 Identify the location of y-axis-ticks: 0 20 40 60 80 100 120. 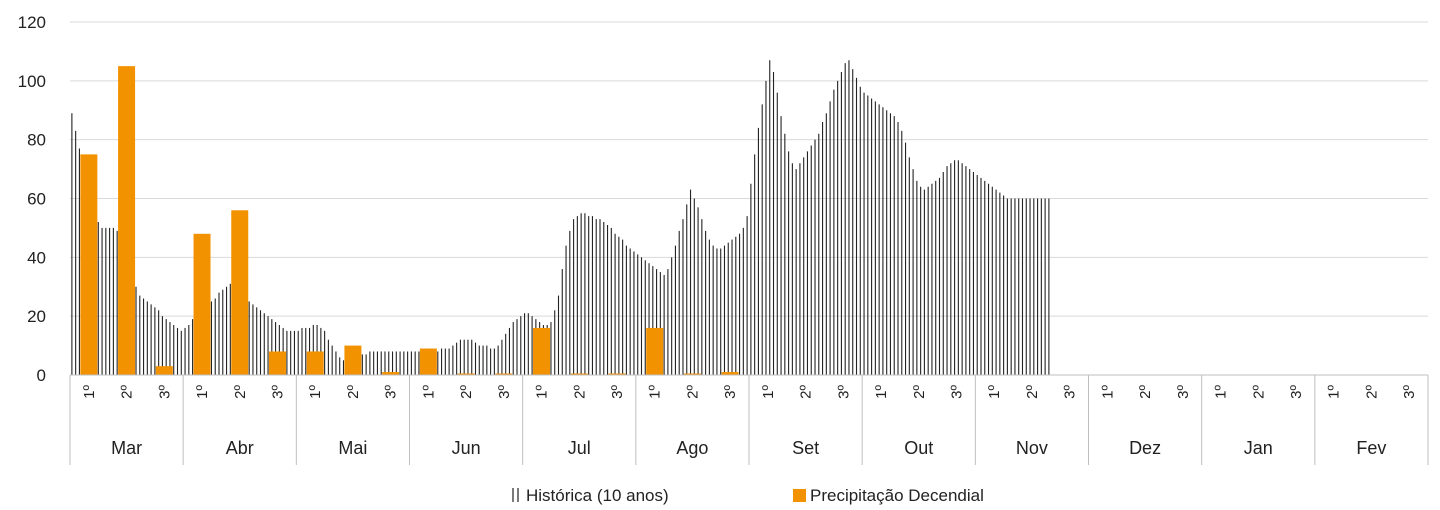
(32, 199).